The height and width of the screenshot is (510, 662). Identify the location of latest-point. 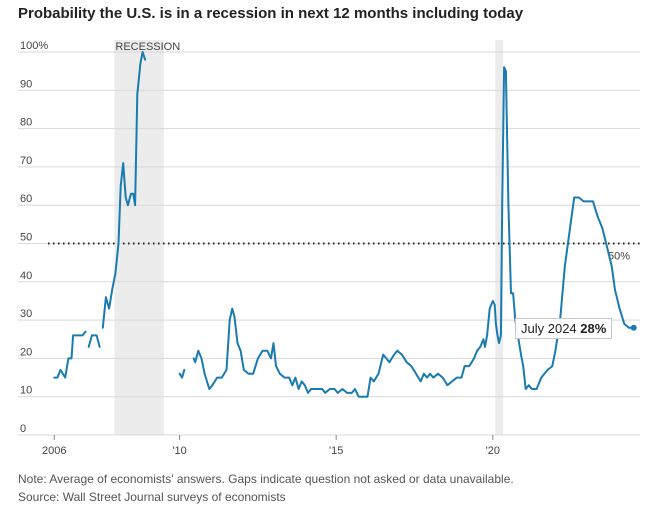
(633, 327).